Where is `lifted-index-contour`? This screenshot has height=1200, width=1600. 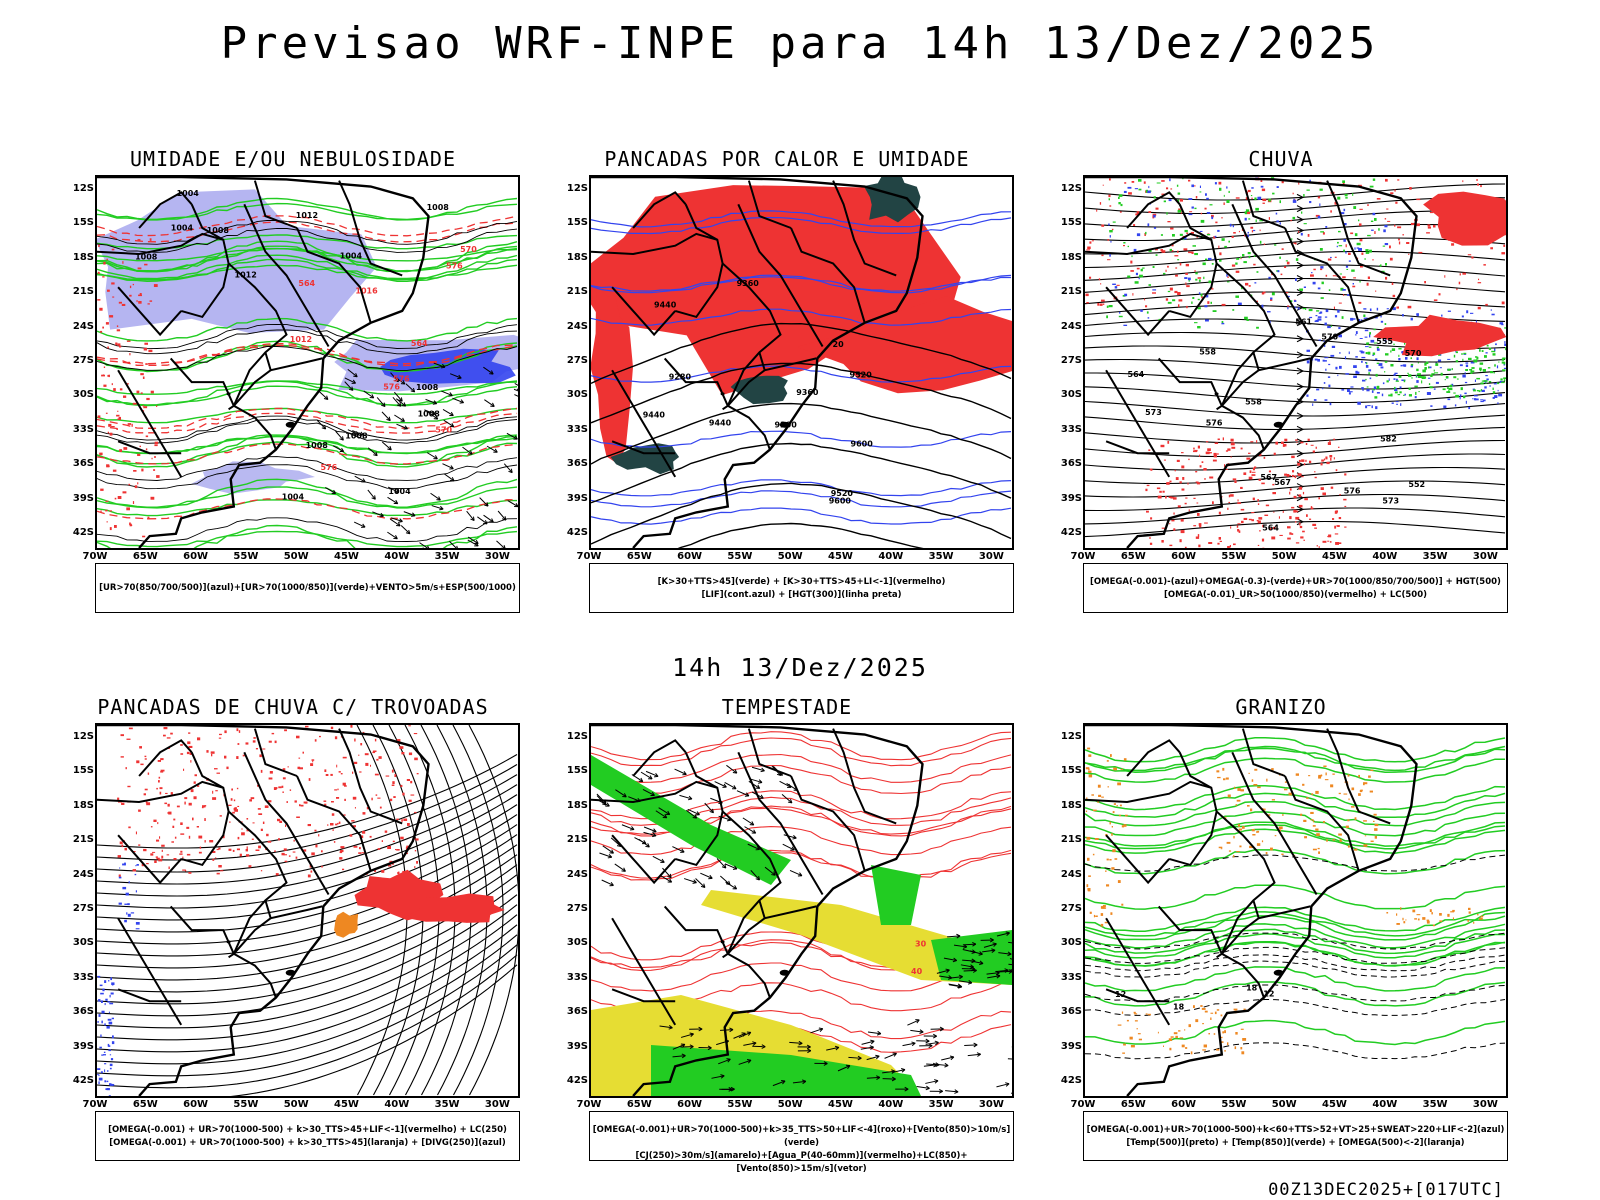 lifted-index-contour is located at coordinates (801, 285).